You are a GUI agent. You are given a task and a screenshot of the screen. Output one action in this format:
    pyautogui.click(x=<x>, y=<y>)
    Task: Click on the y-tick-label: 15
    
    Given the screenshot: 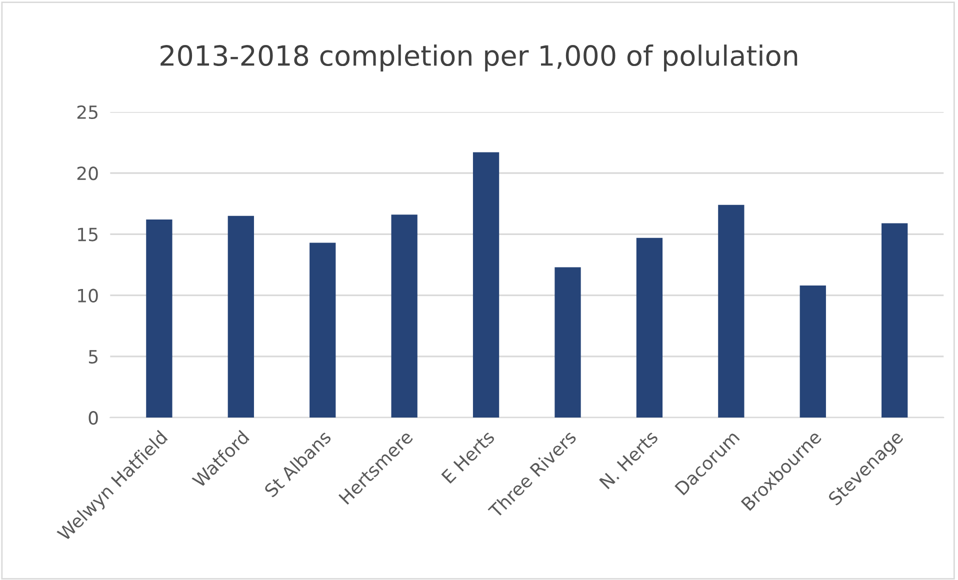 What is the action you would take?
    pyautogui.click(x=88, y=235)
    